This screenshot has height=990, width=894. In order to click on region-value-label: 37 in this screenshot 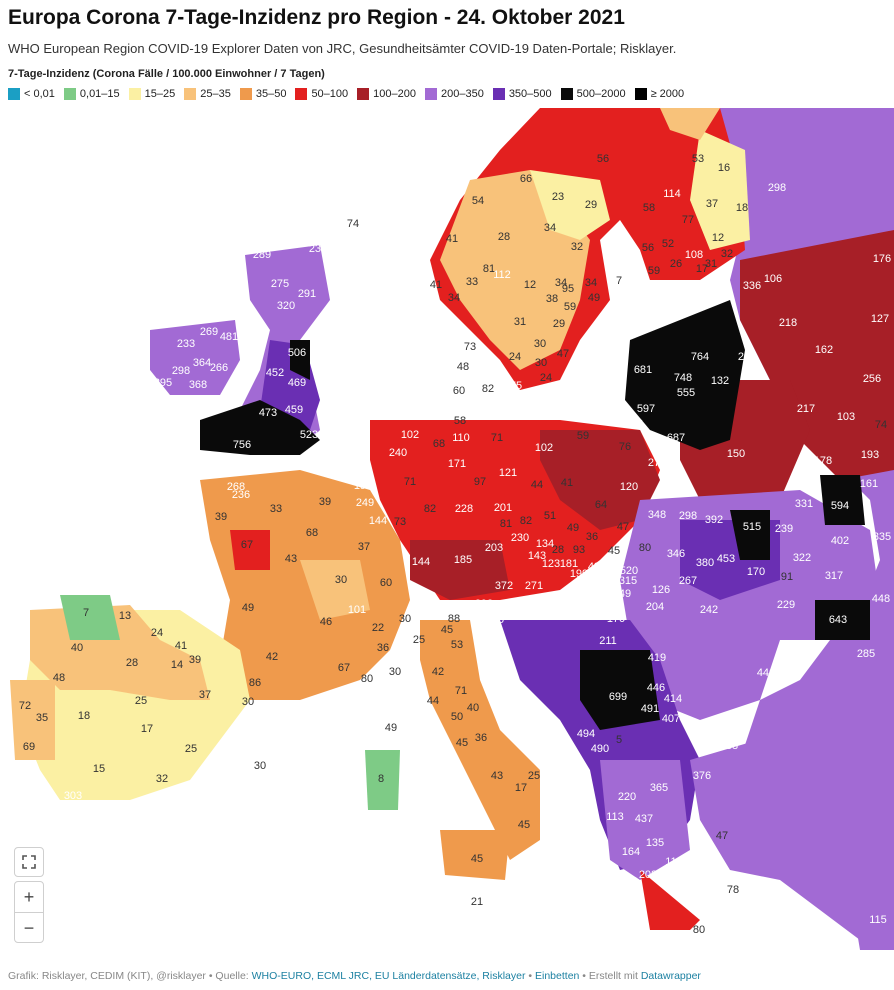, I will do `click(364, 547)`.